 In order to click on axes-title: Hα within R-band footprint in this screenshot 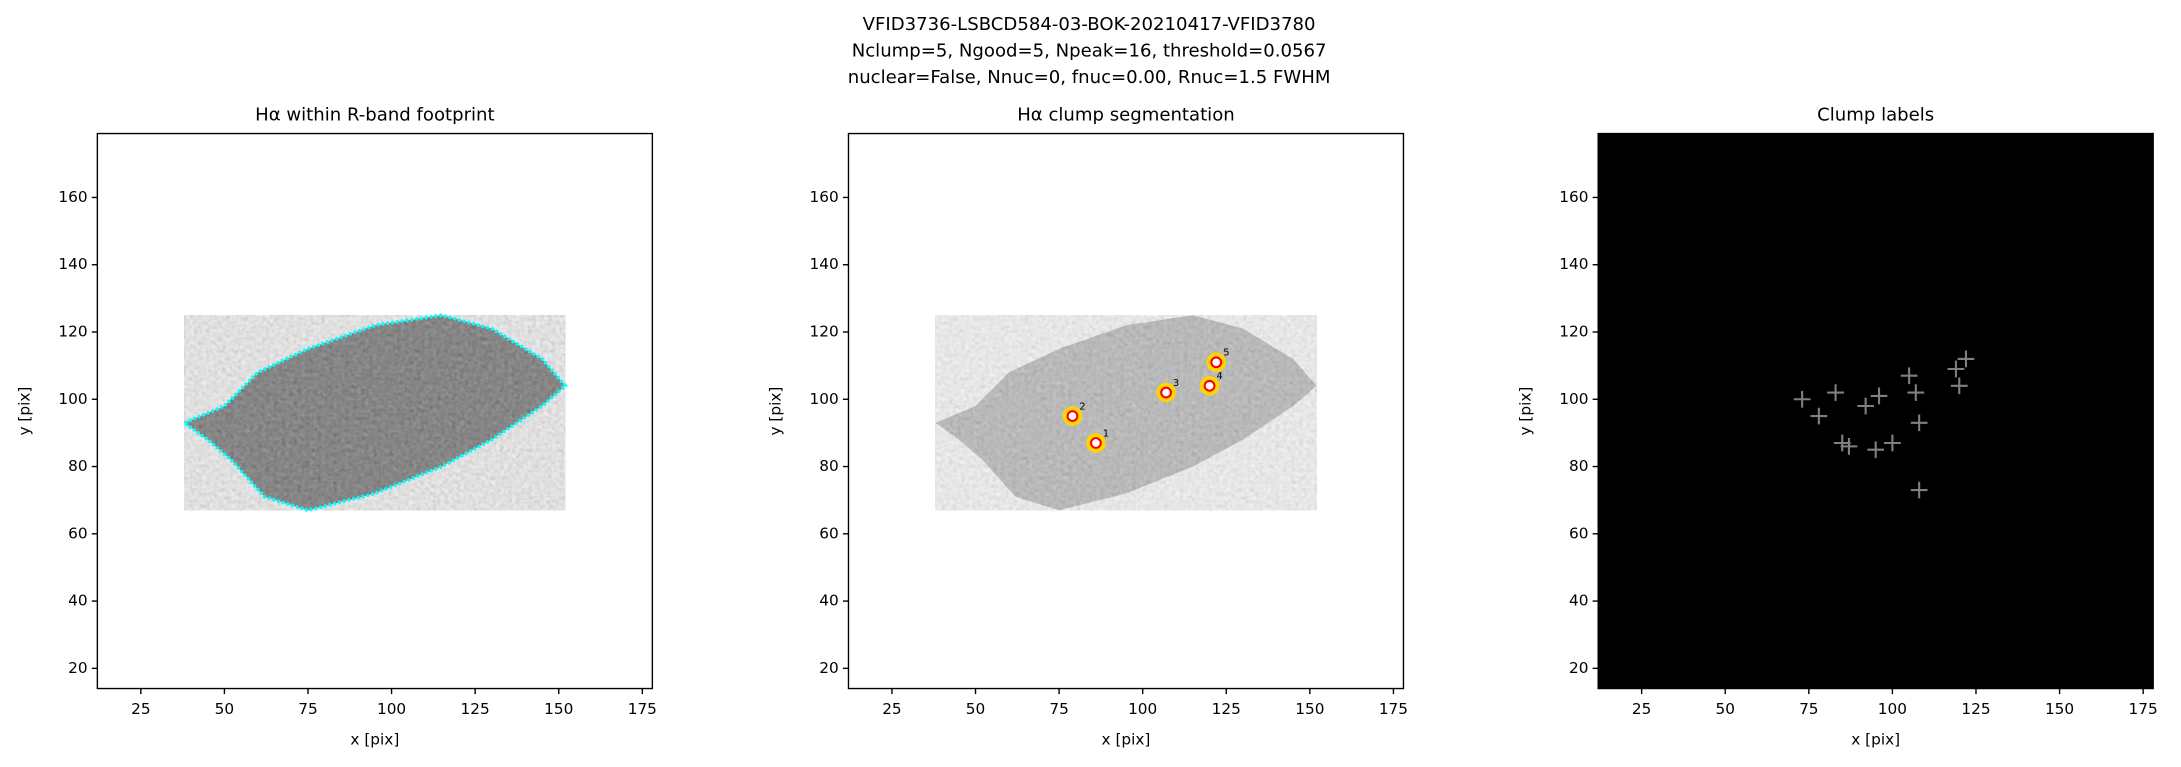, I will do `click(374, 114)`.